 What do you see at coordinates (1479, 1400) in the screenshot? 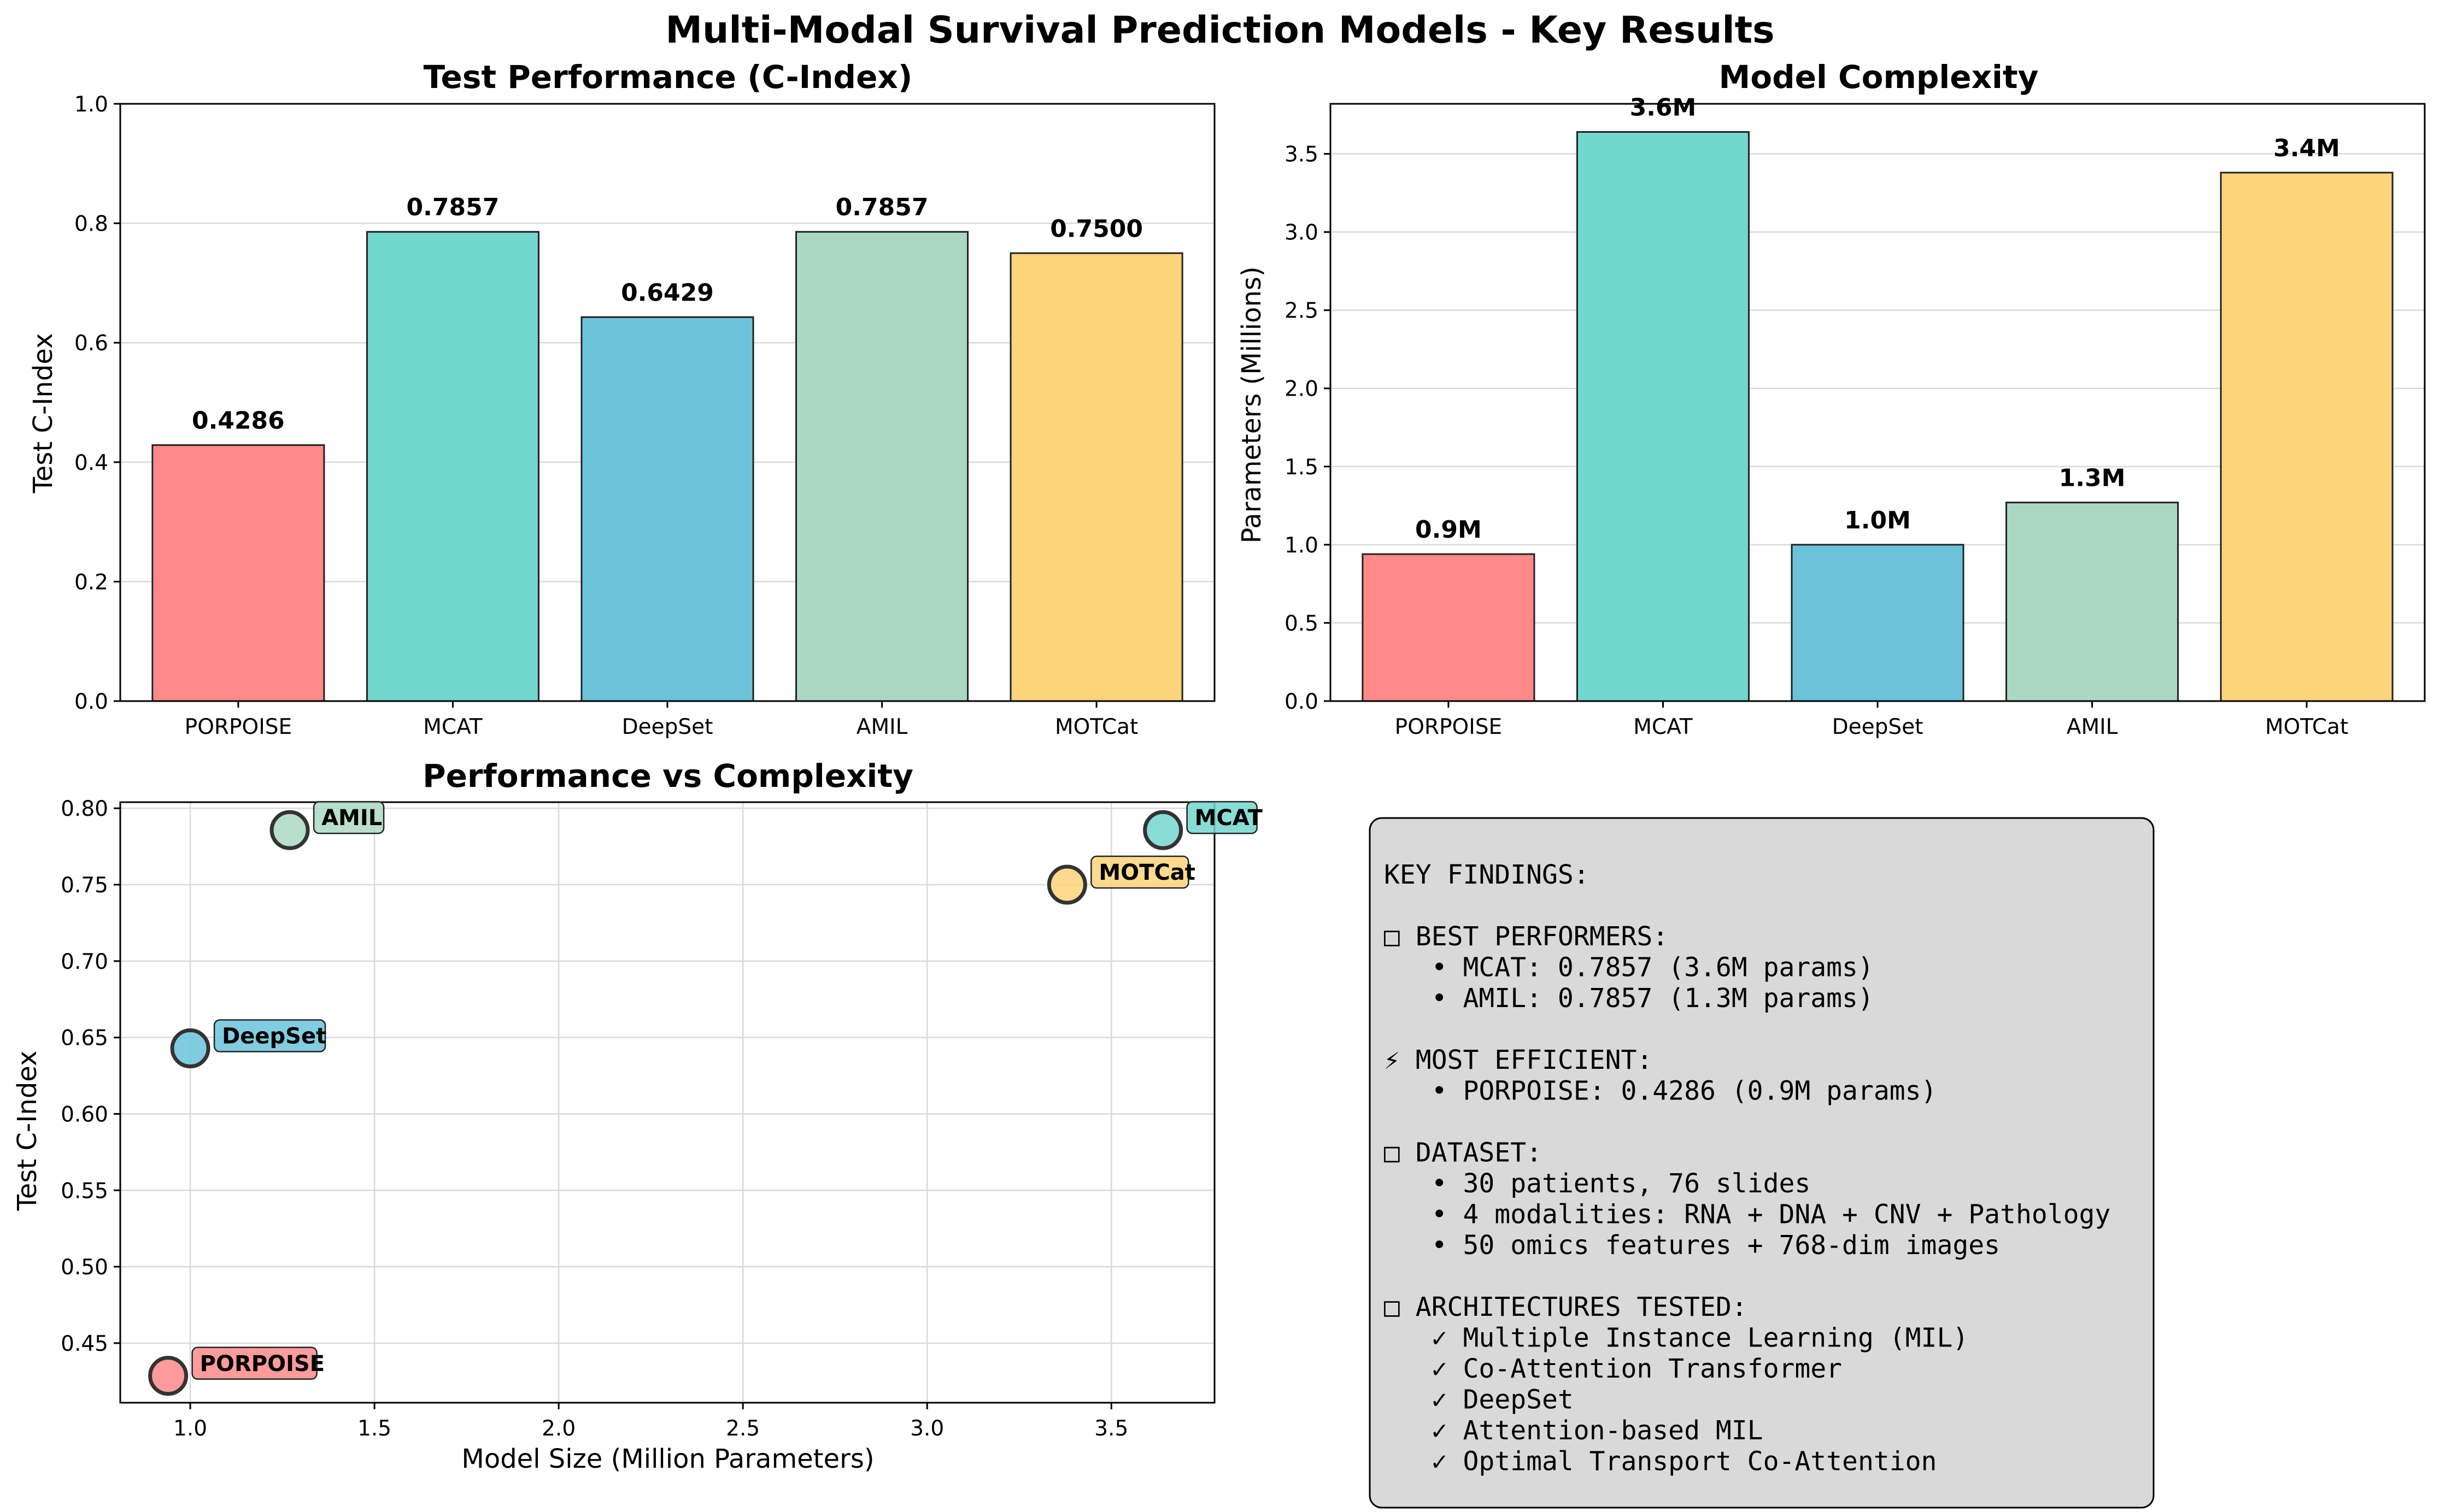
I see `findings-line: ✓ DeepSet` at bounding box center [1479, 1400].